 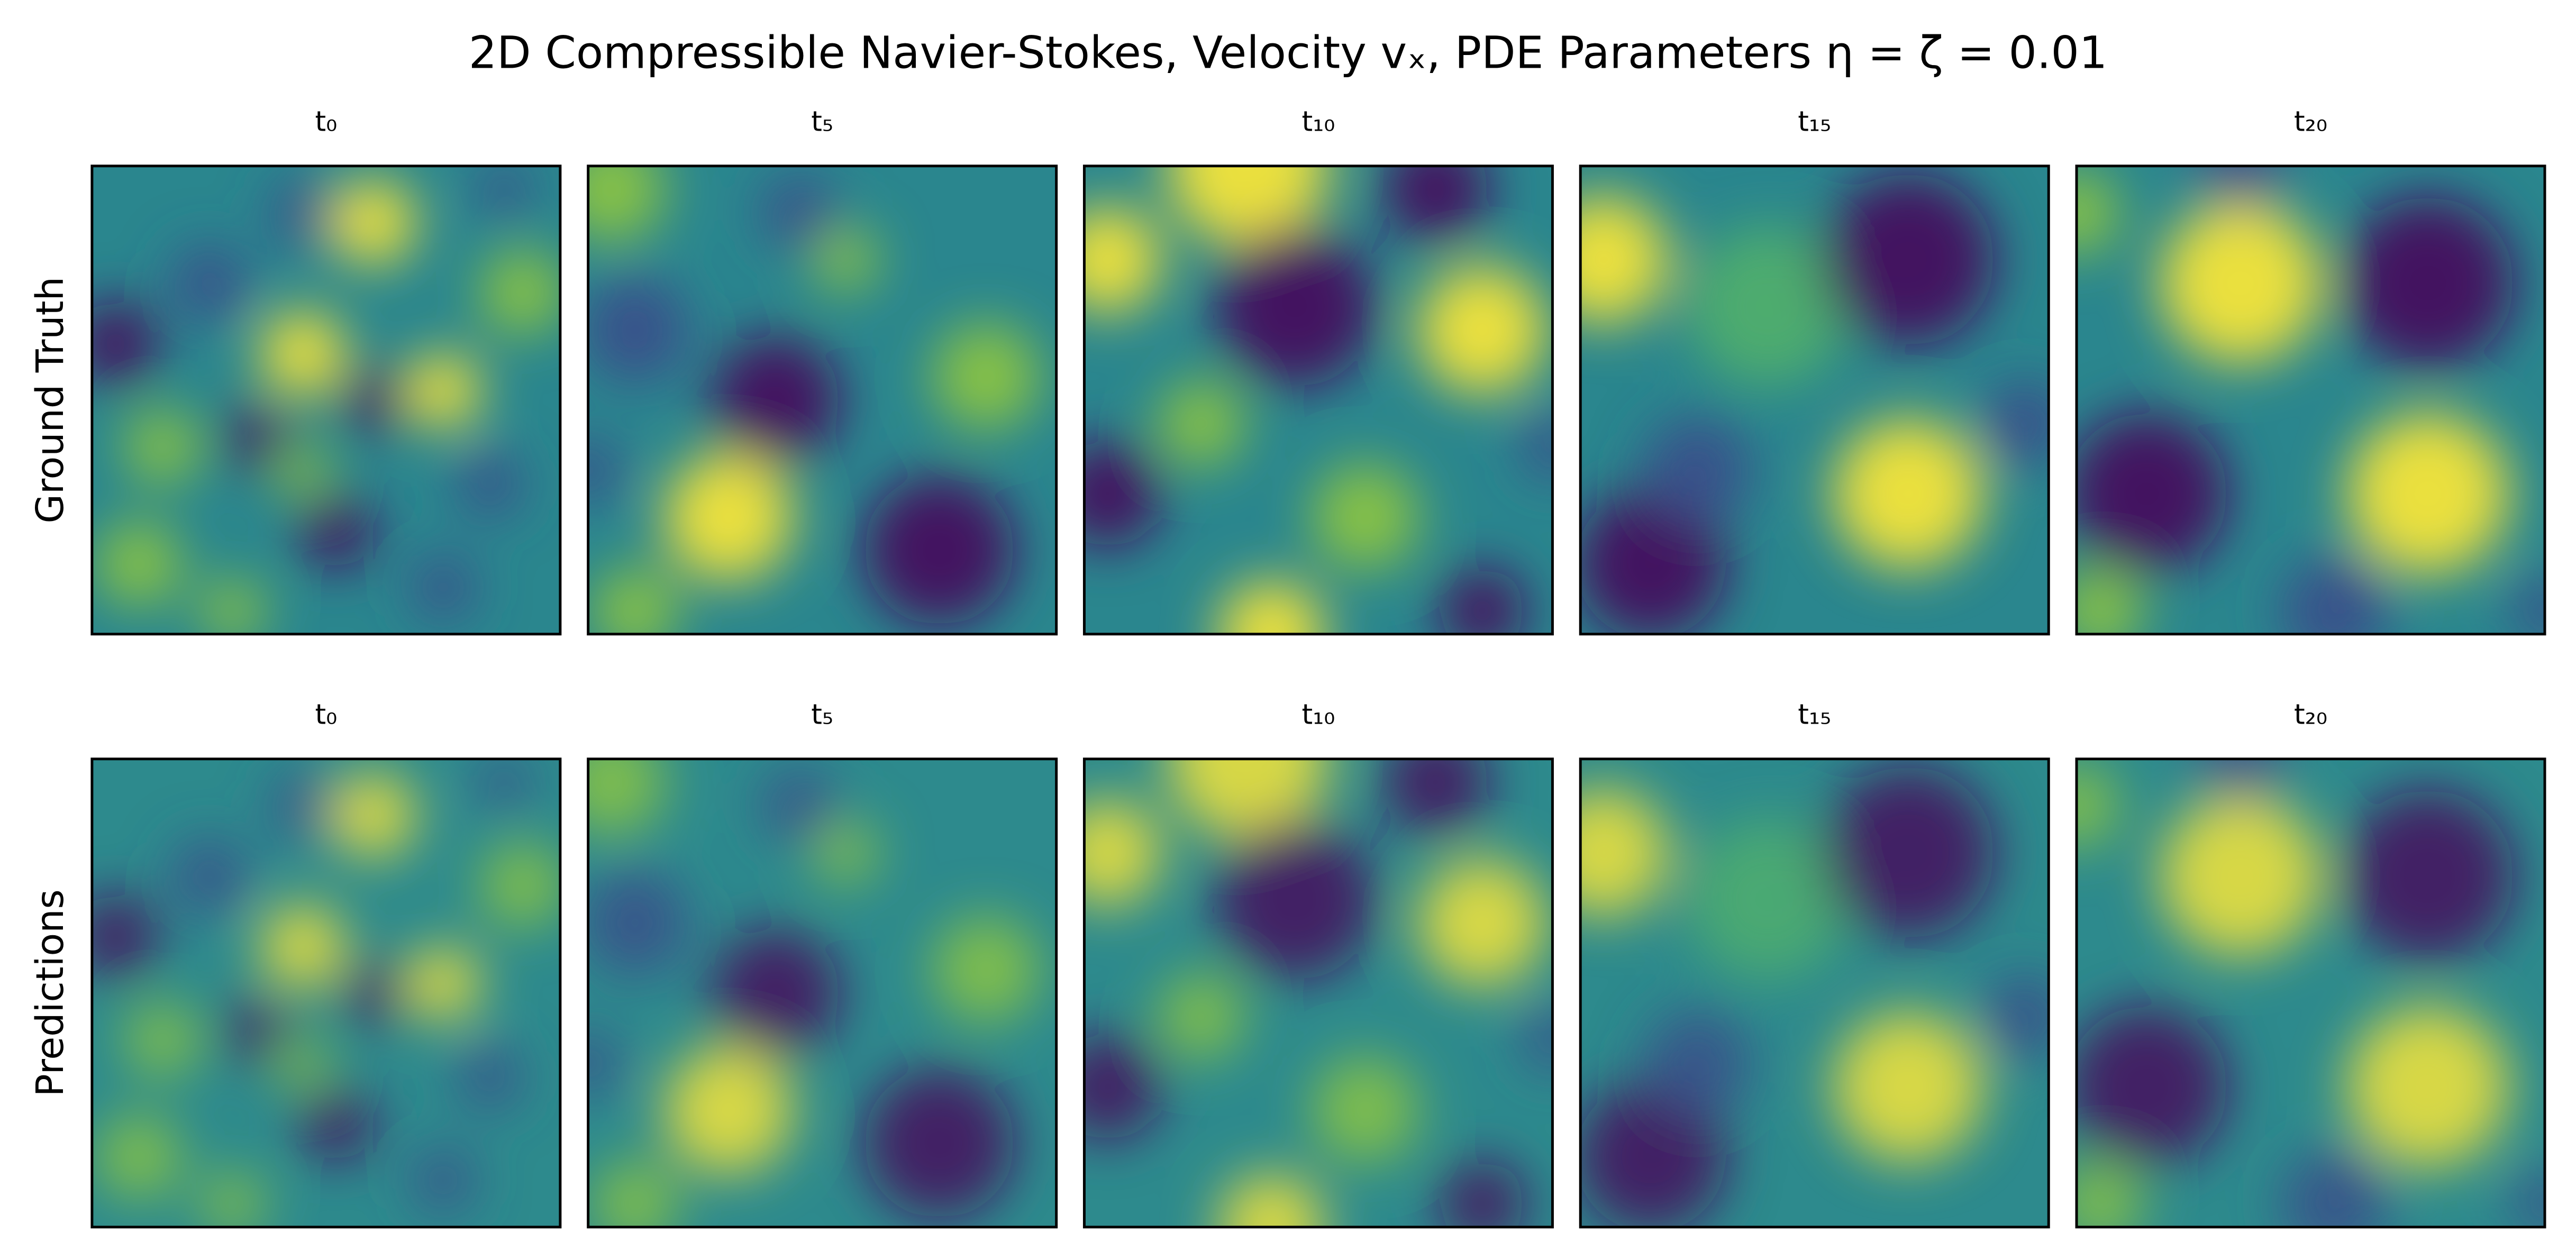 I want to click on panel-title: t₅, so click(x=822, y=122).